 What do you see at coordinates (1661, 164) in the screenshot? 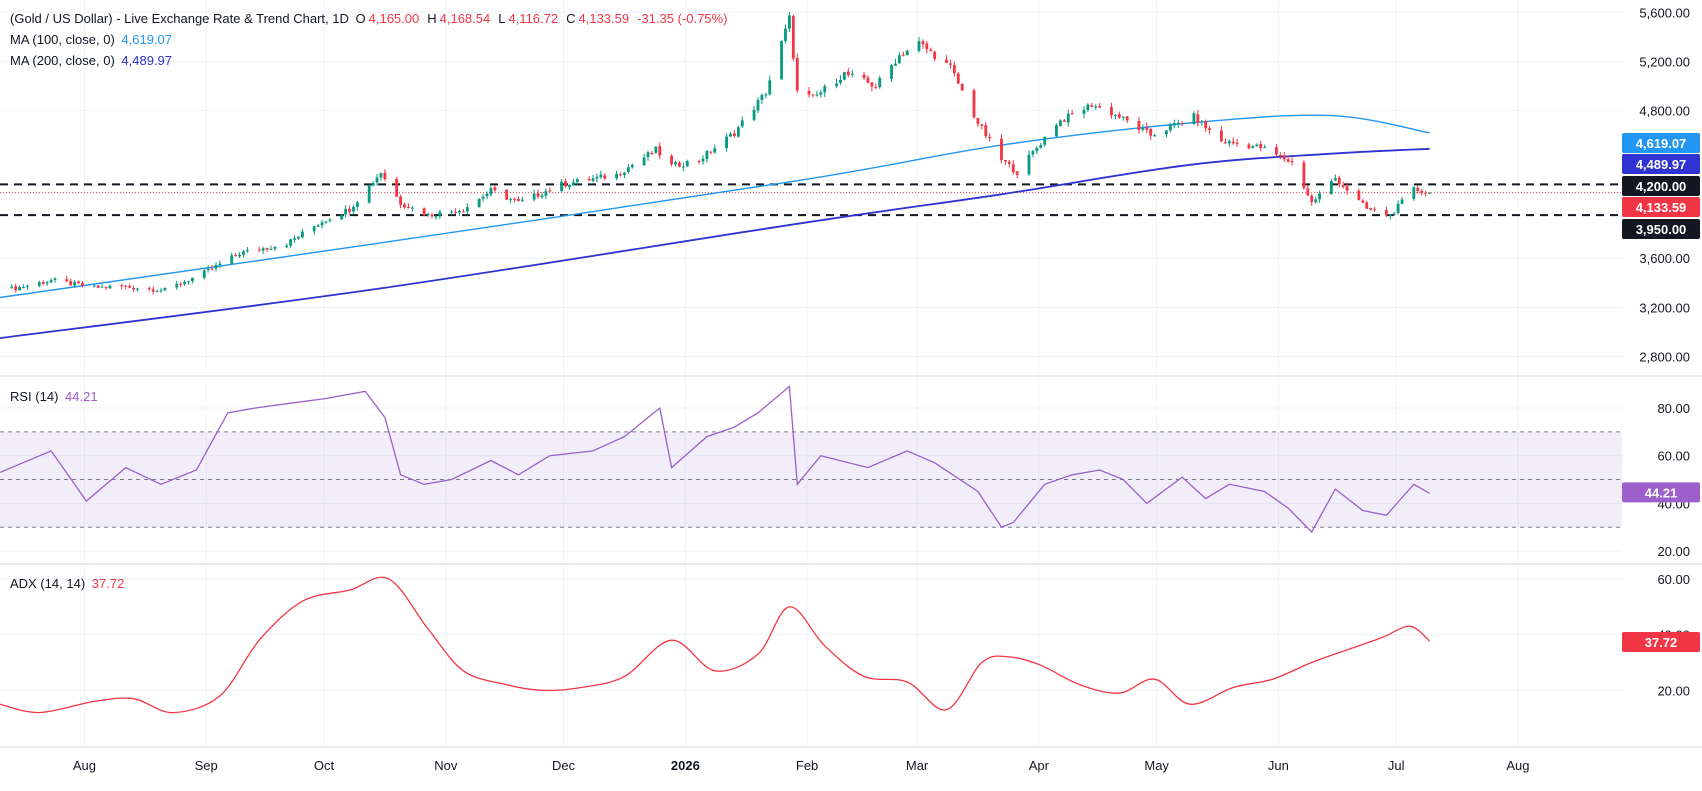
I see `ma200-badge: 4,489.97` at bounding box center [1661, 164].